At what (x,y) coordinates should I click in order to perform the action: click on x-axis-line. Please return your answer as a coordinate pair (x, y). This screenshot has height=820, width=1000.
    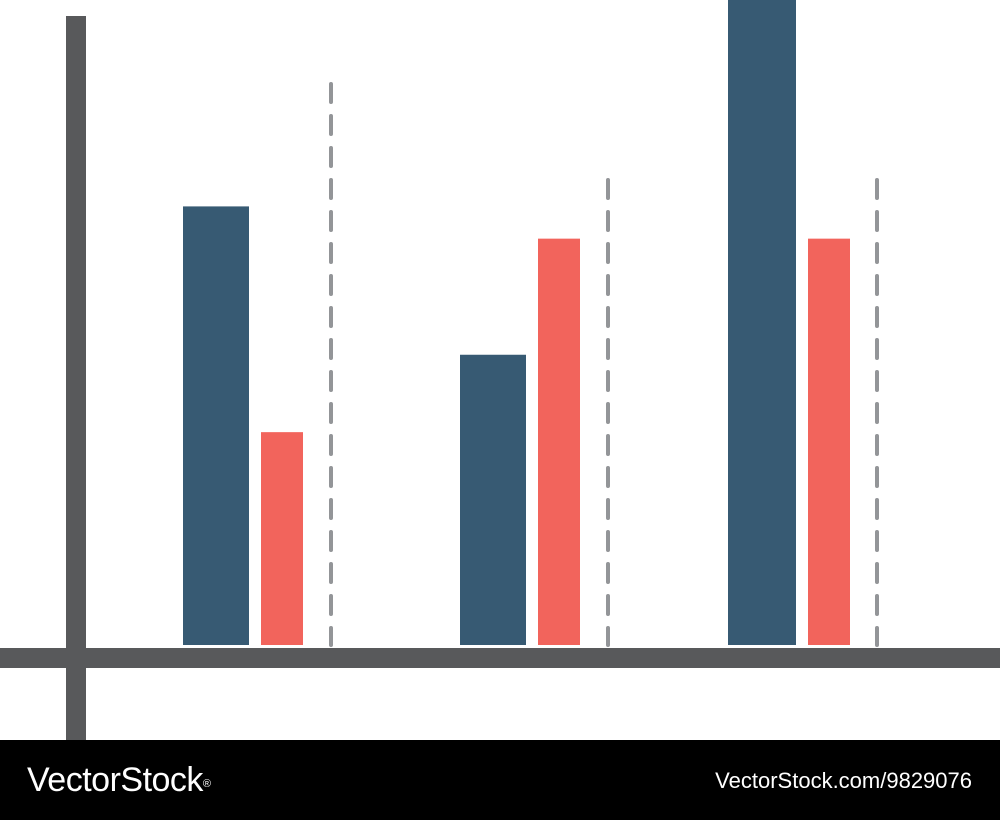
    Looking at the image, I should click on (500, 658).